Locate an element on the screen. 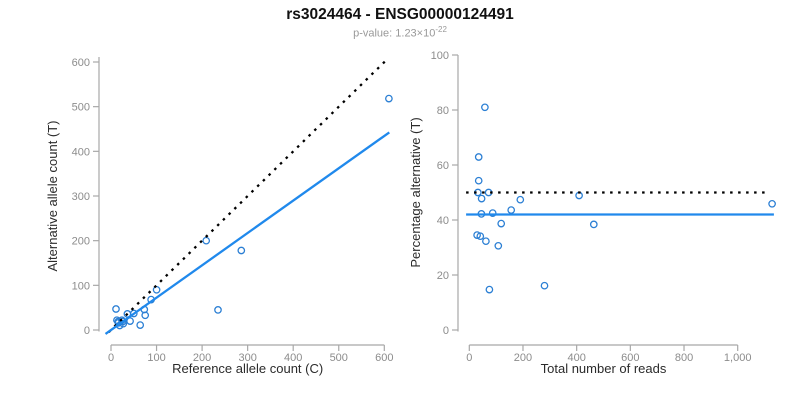 Image resolution: width=800 pixels, height=400 pixels. left-y-tick-label: 100 is located at coordinates (81, 286).